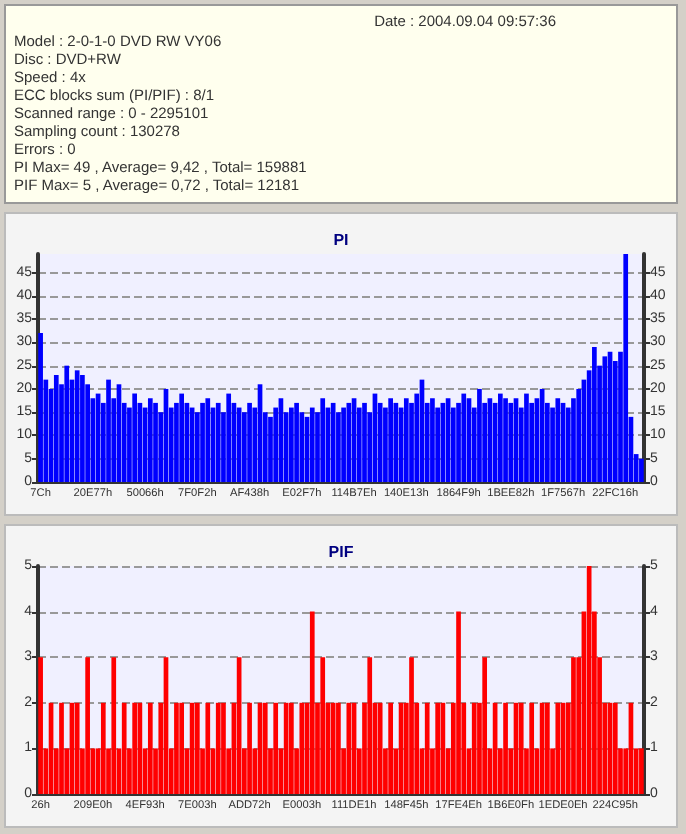  What do you see at coordinates (341, 552) in the screenshot?
I see `chart-title: PIF` at bounding box center [341, 552].